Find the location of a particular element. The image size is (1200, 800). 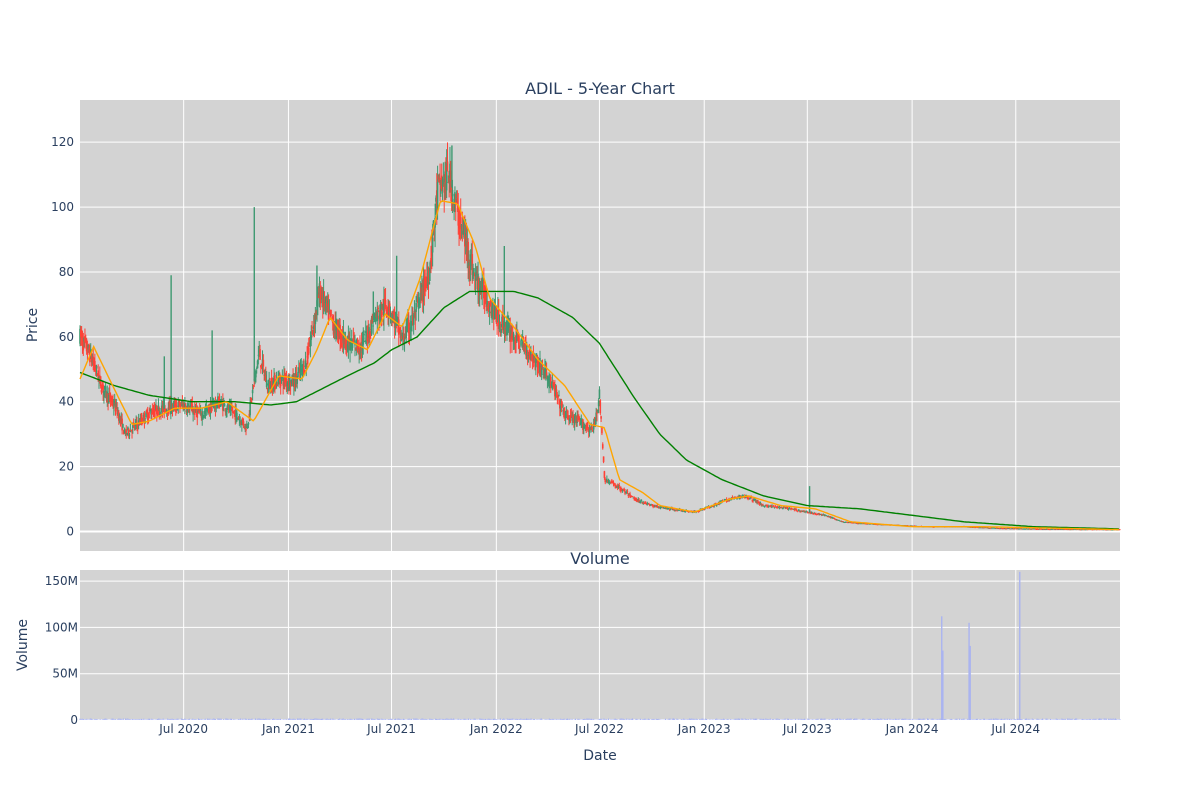

date-tick-label: Jul 2023 is located at coordinates (807, 729).